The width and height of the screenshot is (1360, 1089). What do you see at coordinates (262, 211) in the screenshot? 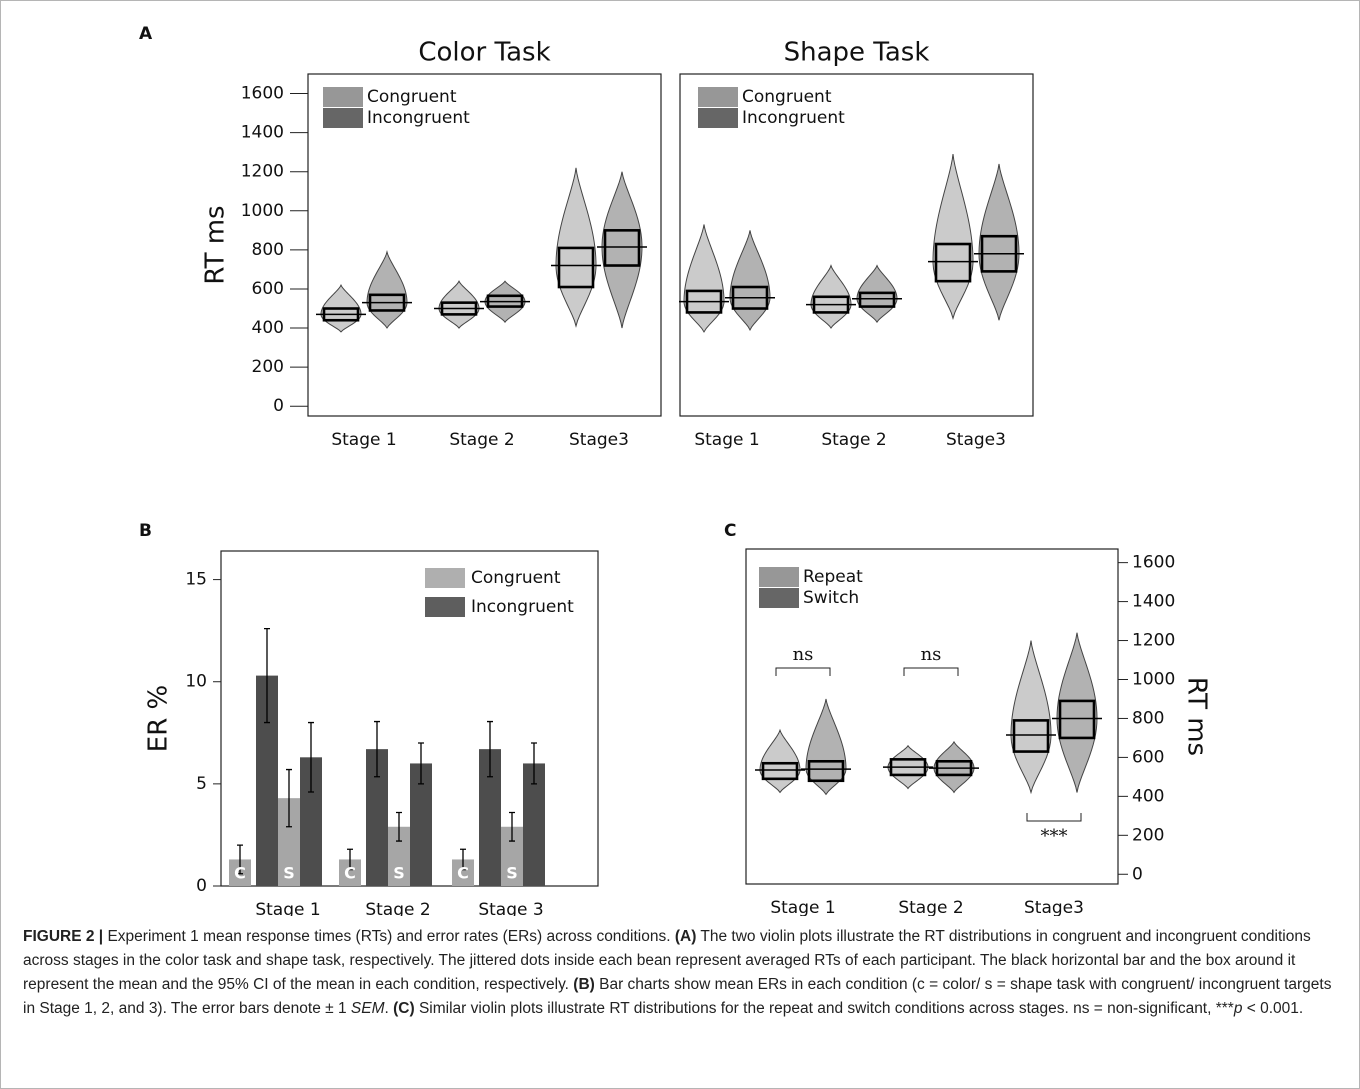
I see `y-tick-label: 1000` at bounding box center [262, 211].